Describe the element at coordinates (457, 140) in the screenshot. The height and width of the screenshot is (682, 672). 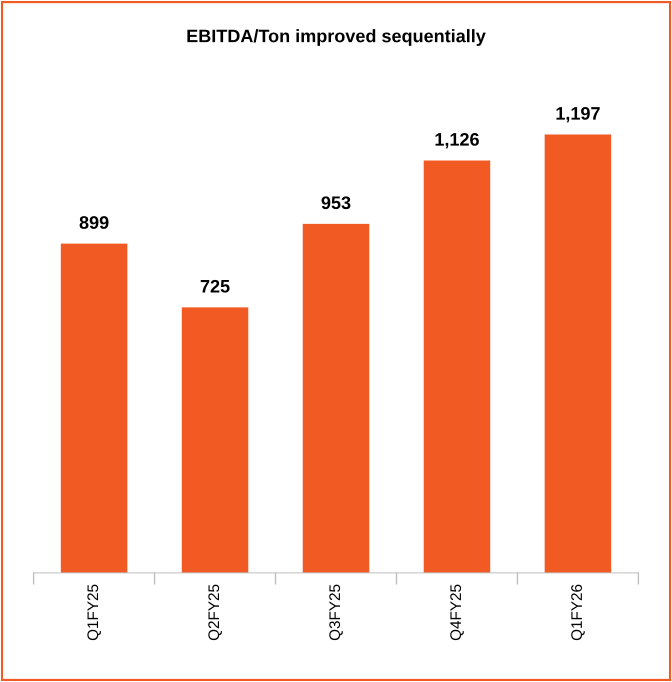
I see `data-label: 1,126` at that location.